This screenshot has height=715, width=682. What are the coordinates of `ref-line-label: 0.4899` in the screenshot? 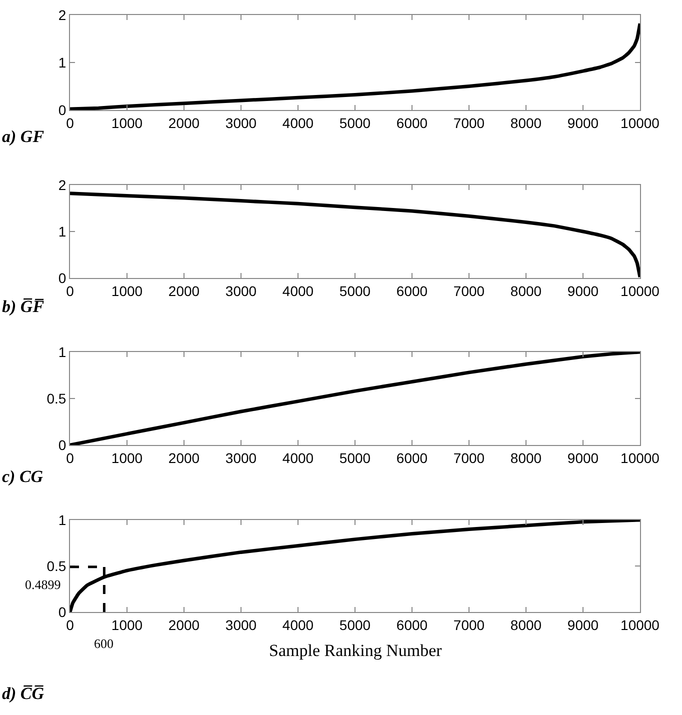 It's located at (43, 584).